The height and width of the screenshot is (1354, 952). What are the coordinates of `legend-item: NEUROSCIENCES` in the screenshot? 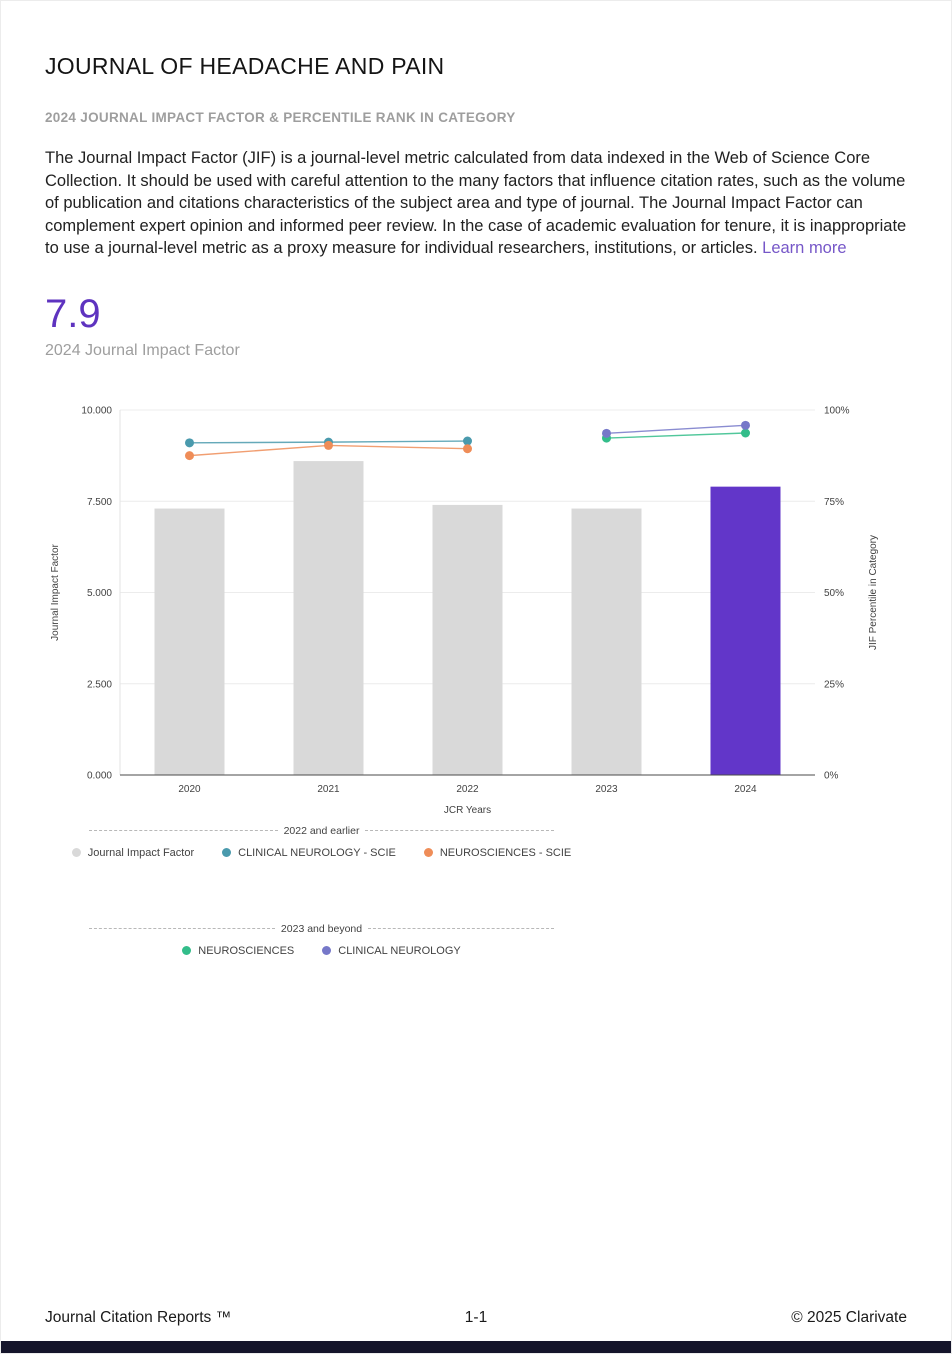 It's located at (238, 951).